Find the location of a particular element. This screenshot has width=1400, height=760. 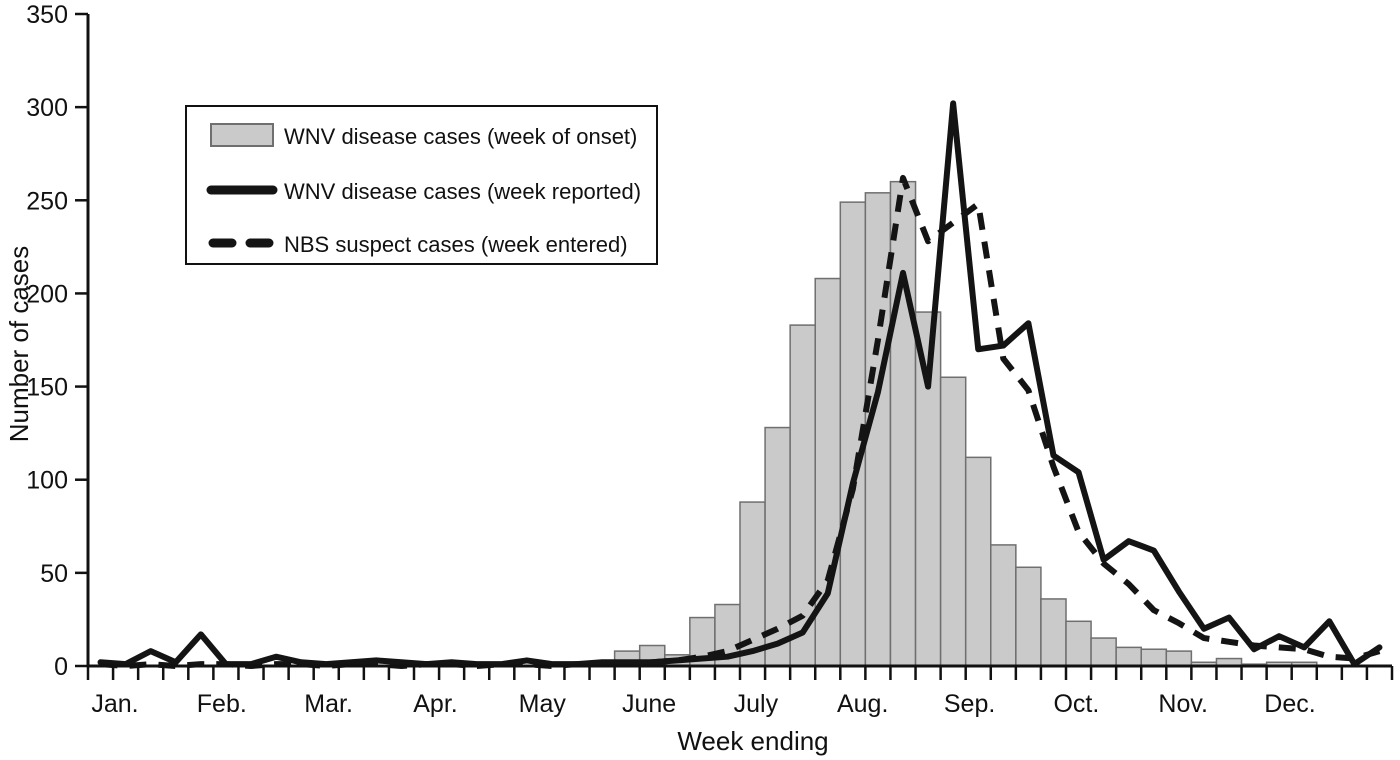

x-axis-title: Week ending is located at coordinates (752, 741).